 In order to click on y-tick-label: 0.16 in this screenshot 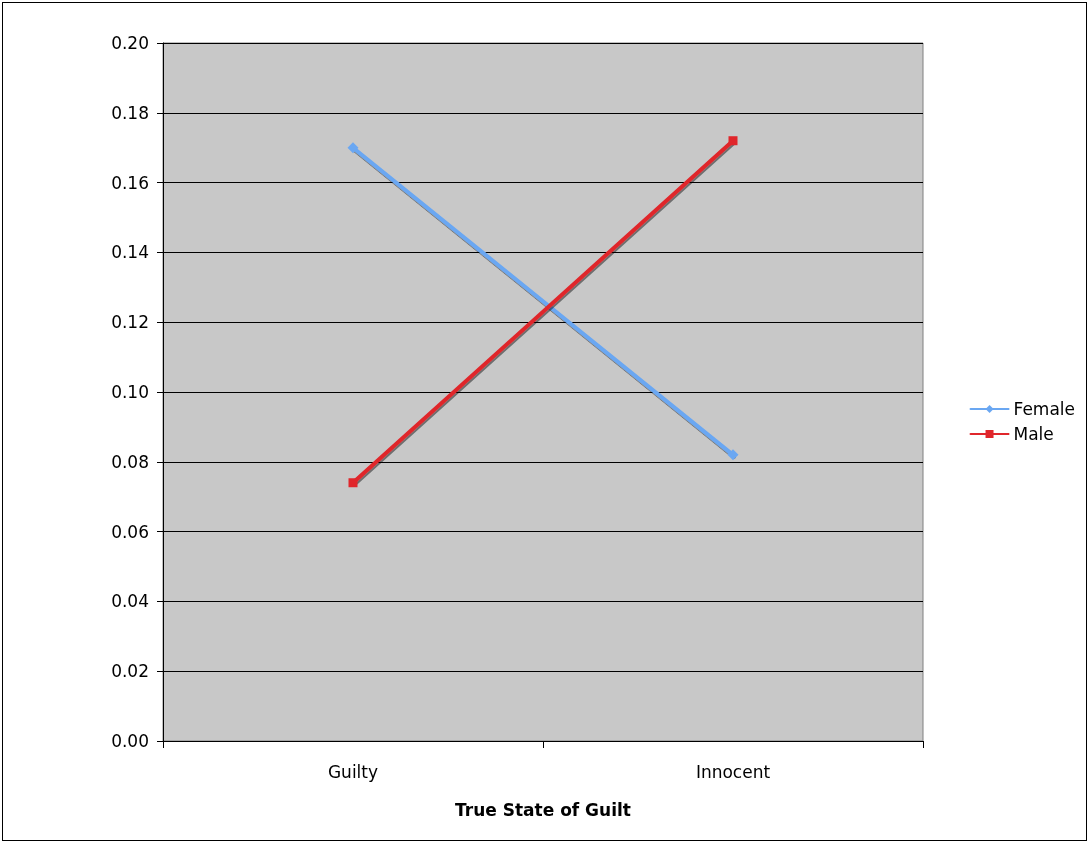, I will do `click(130, 182)`.